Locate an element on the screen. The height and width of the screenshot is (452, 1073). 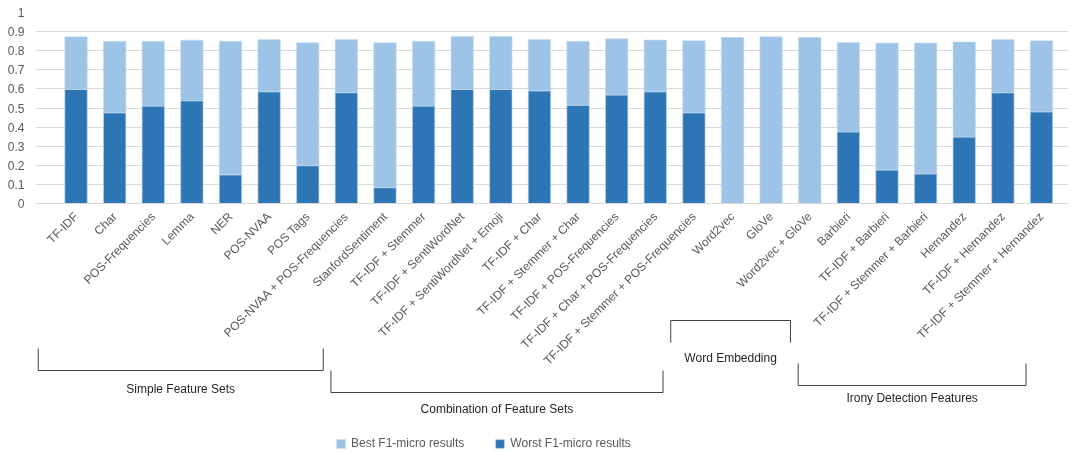
y-tick-label: 0.9 is located at coordinates (16, 32).